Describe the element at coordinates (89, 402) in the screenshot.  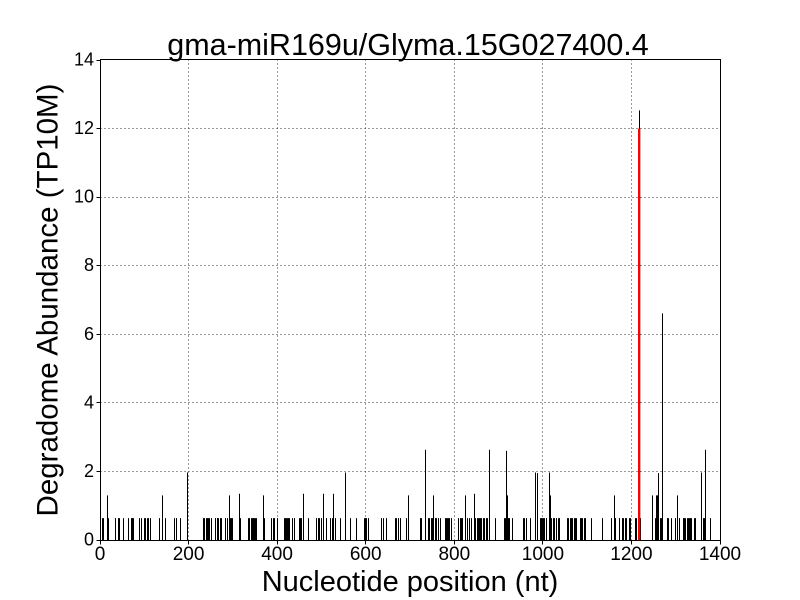
I see `svg-text: 4` at that location.